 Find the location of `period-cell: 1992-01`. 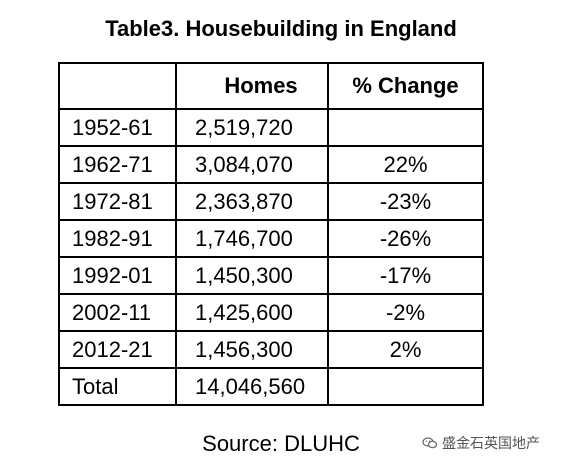

period-cell: 1992-01 is located at coordinates (117, 275).